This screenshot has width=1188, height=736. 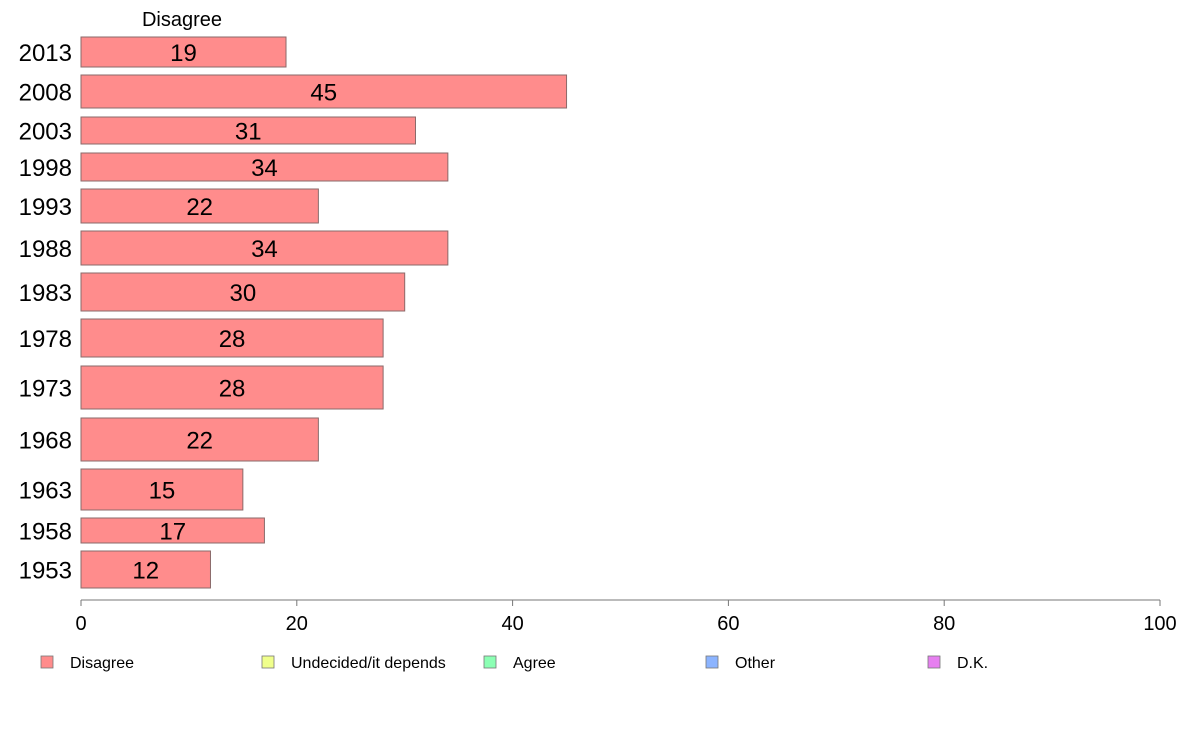 What do you see at coordinates (45, 441) in the screenshot?
I see `year-label-1968: 1968` at bounding box center [45, 441].